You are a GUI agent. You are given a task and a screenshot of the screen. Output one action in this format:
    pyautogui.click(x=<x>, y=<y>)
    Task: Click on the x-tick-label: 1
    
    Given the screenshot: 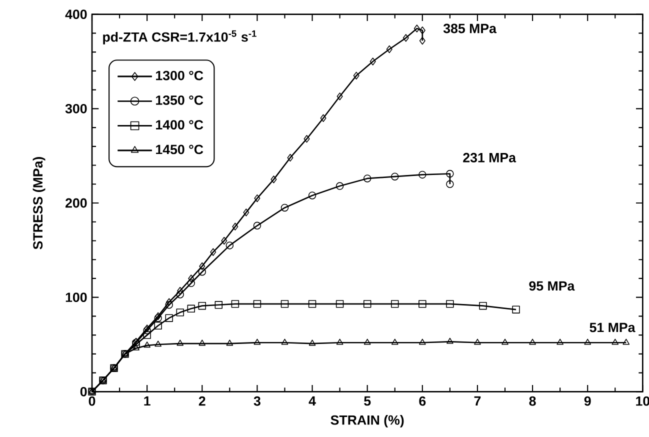 What is the action you would take?
    pyautogui.click(x=147, y=401)
    